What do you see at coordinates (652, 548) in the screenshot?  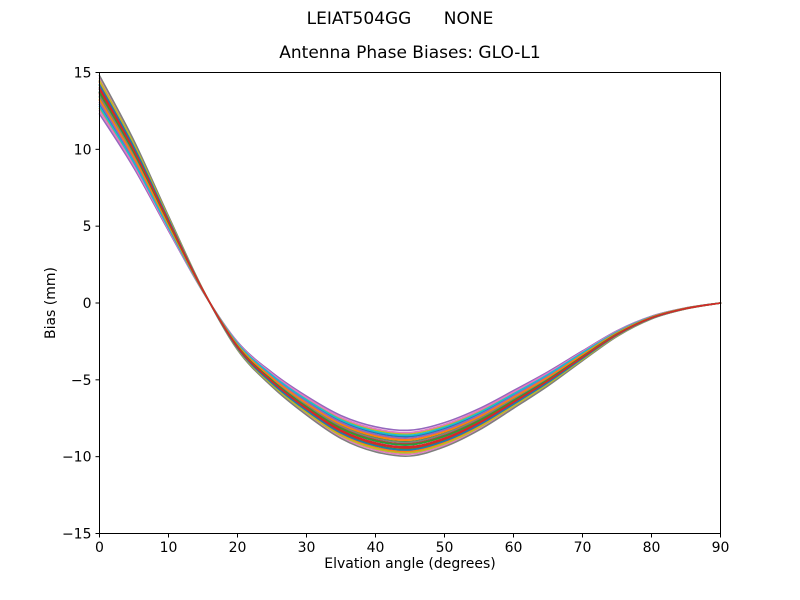 I see `x-tick-label: 80` at bounding box center [652, 548].